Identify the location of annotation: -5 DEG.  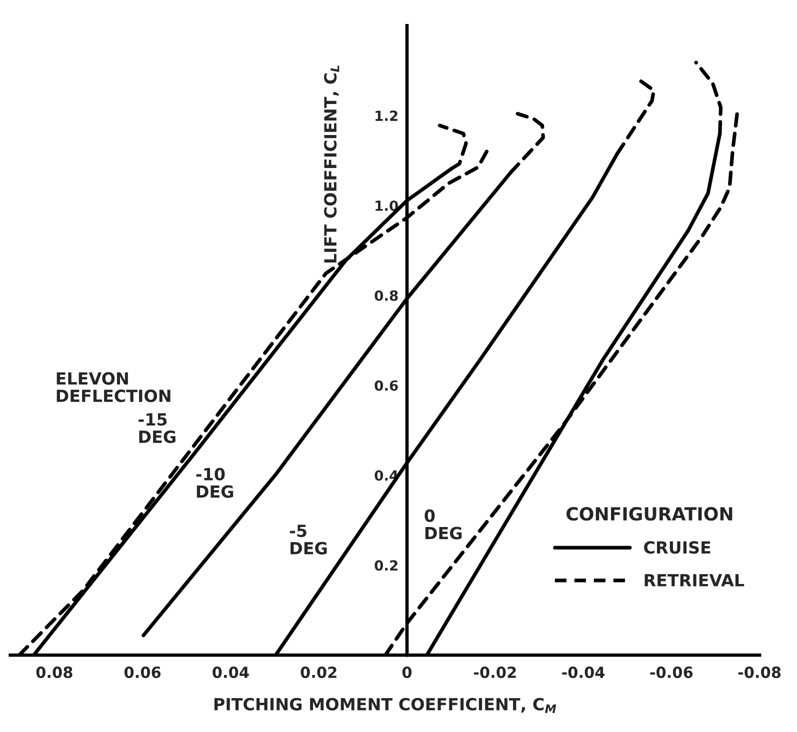
(308, 539).